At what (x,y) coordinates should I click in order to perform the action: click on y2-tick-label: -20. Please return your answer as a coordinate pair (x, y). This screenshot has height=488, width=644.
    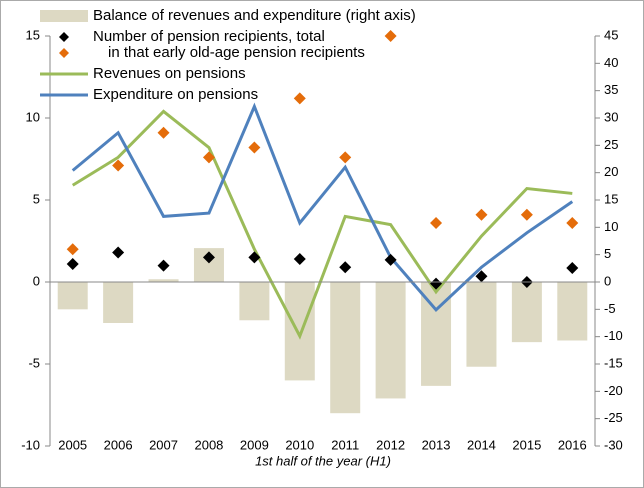
    Looking at the image, I should click on (613, 390).